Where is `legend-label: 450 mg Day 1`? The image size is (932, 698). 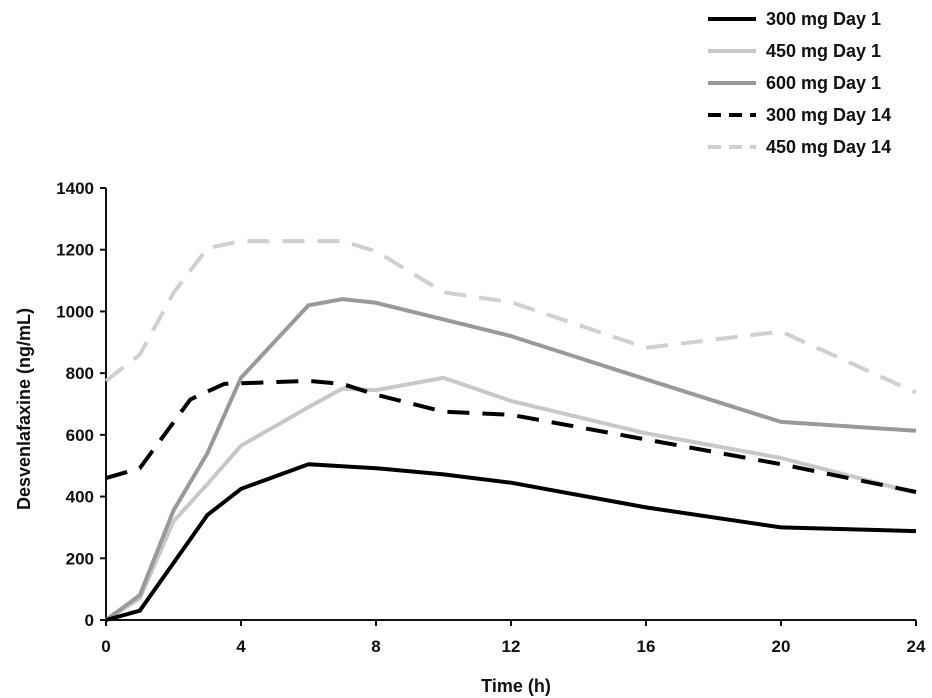 legend-label: 450 mg Day 1 is located at coordinates (823, 51).